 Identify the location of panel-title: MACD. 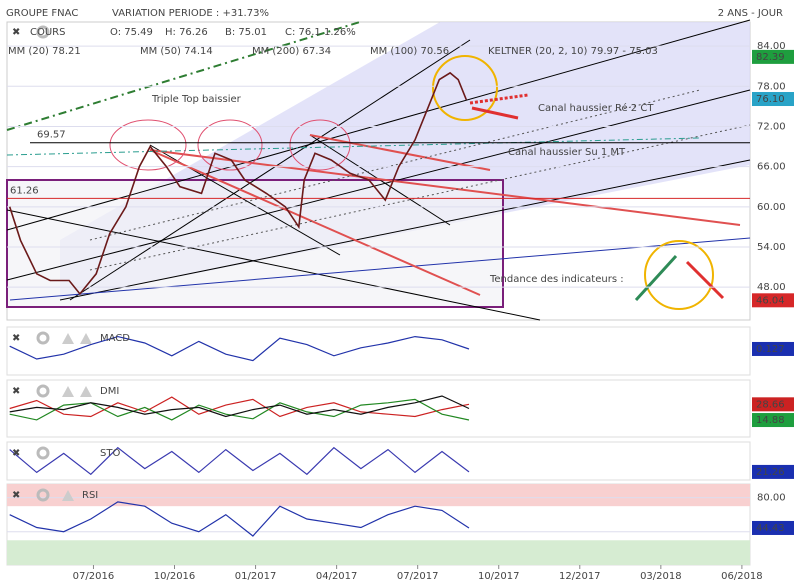
(115, 338).